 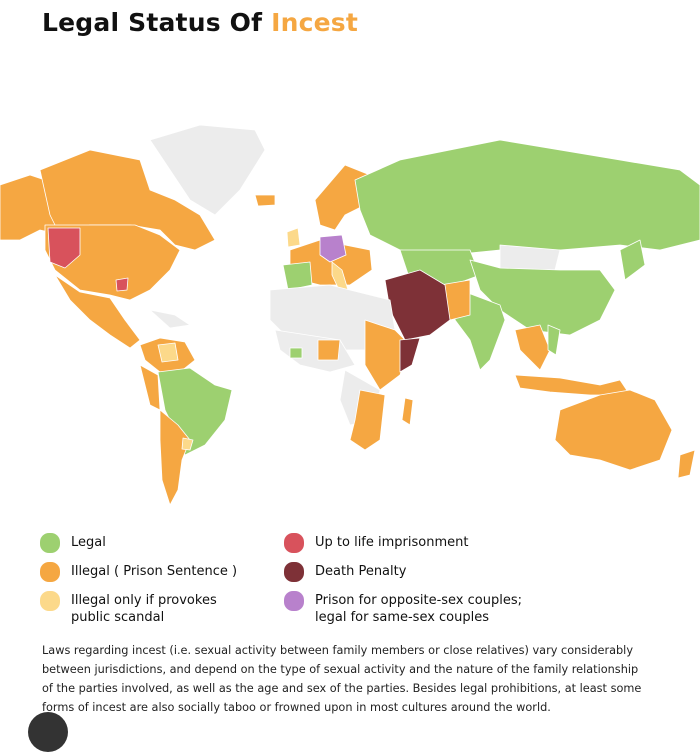 What do you see at coordinates (532, 347) in the screenshot?
I see `region-se-asia` at bounding box center [532, 347].